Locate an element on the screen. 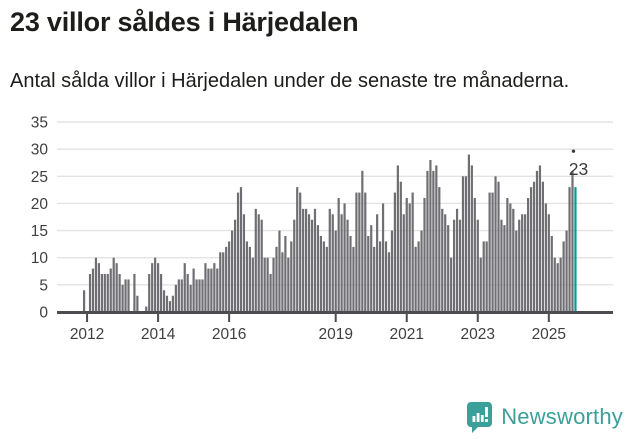 The height and width of the screenshot is (439, 631). page-title: 23 villor såldes i Härjedalen is located at coordinates (184, 22).